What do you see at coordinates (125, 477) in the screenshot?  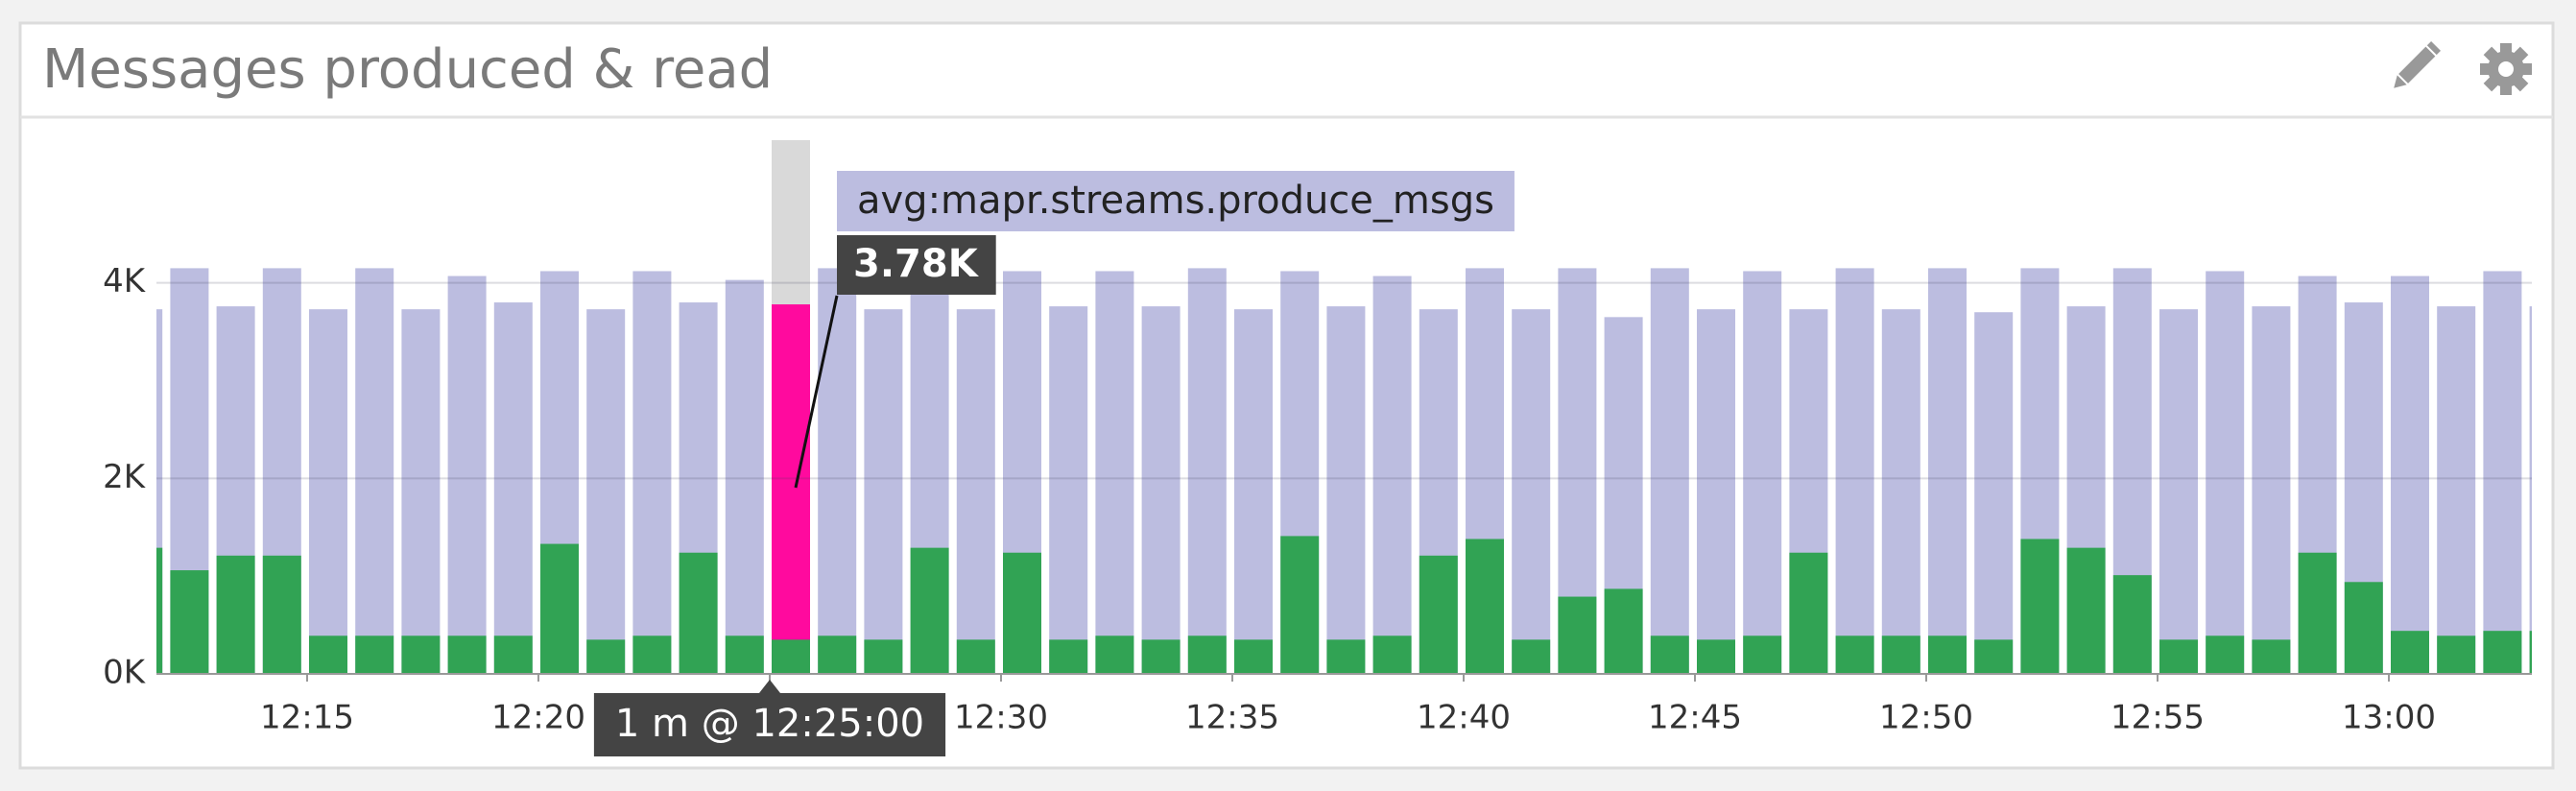 I see `y-tick-label: 2K` at bounding box center [125, 477].